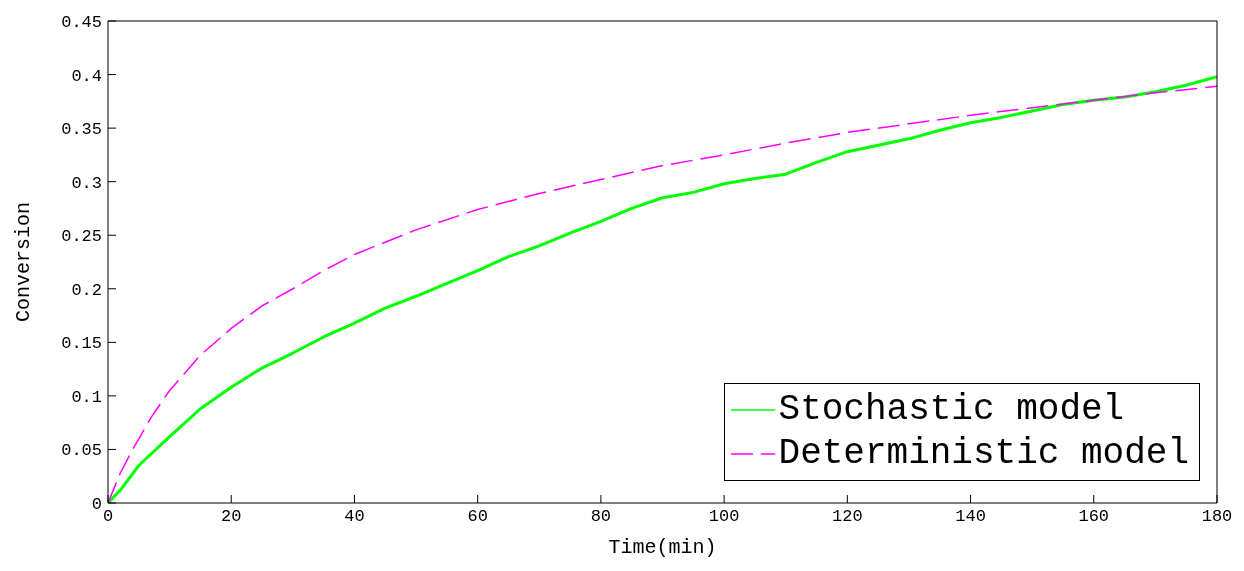 This screenshot has width=1244, height=571. I want to click on y-tick-label: 0.1, so click(86, 397).